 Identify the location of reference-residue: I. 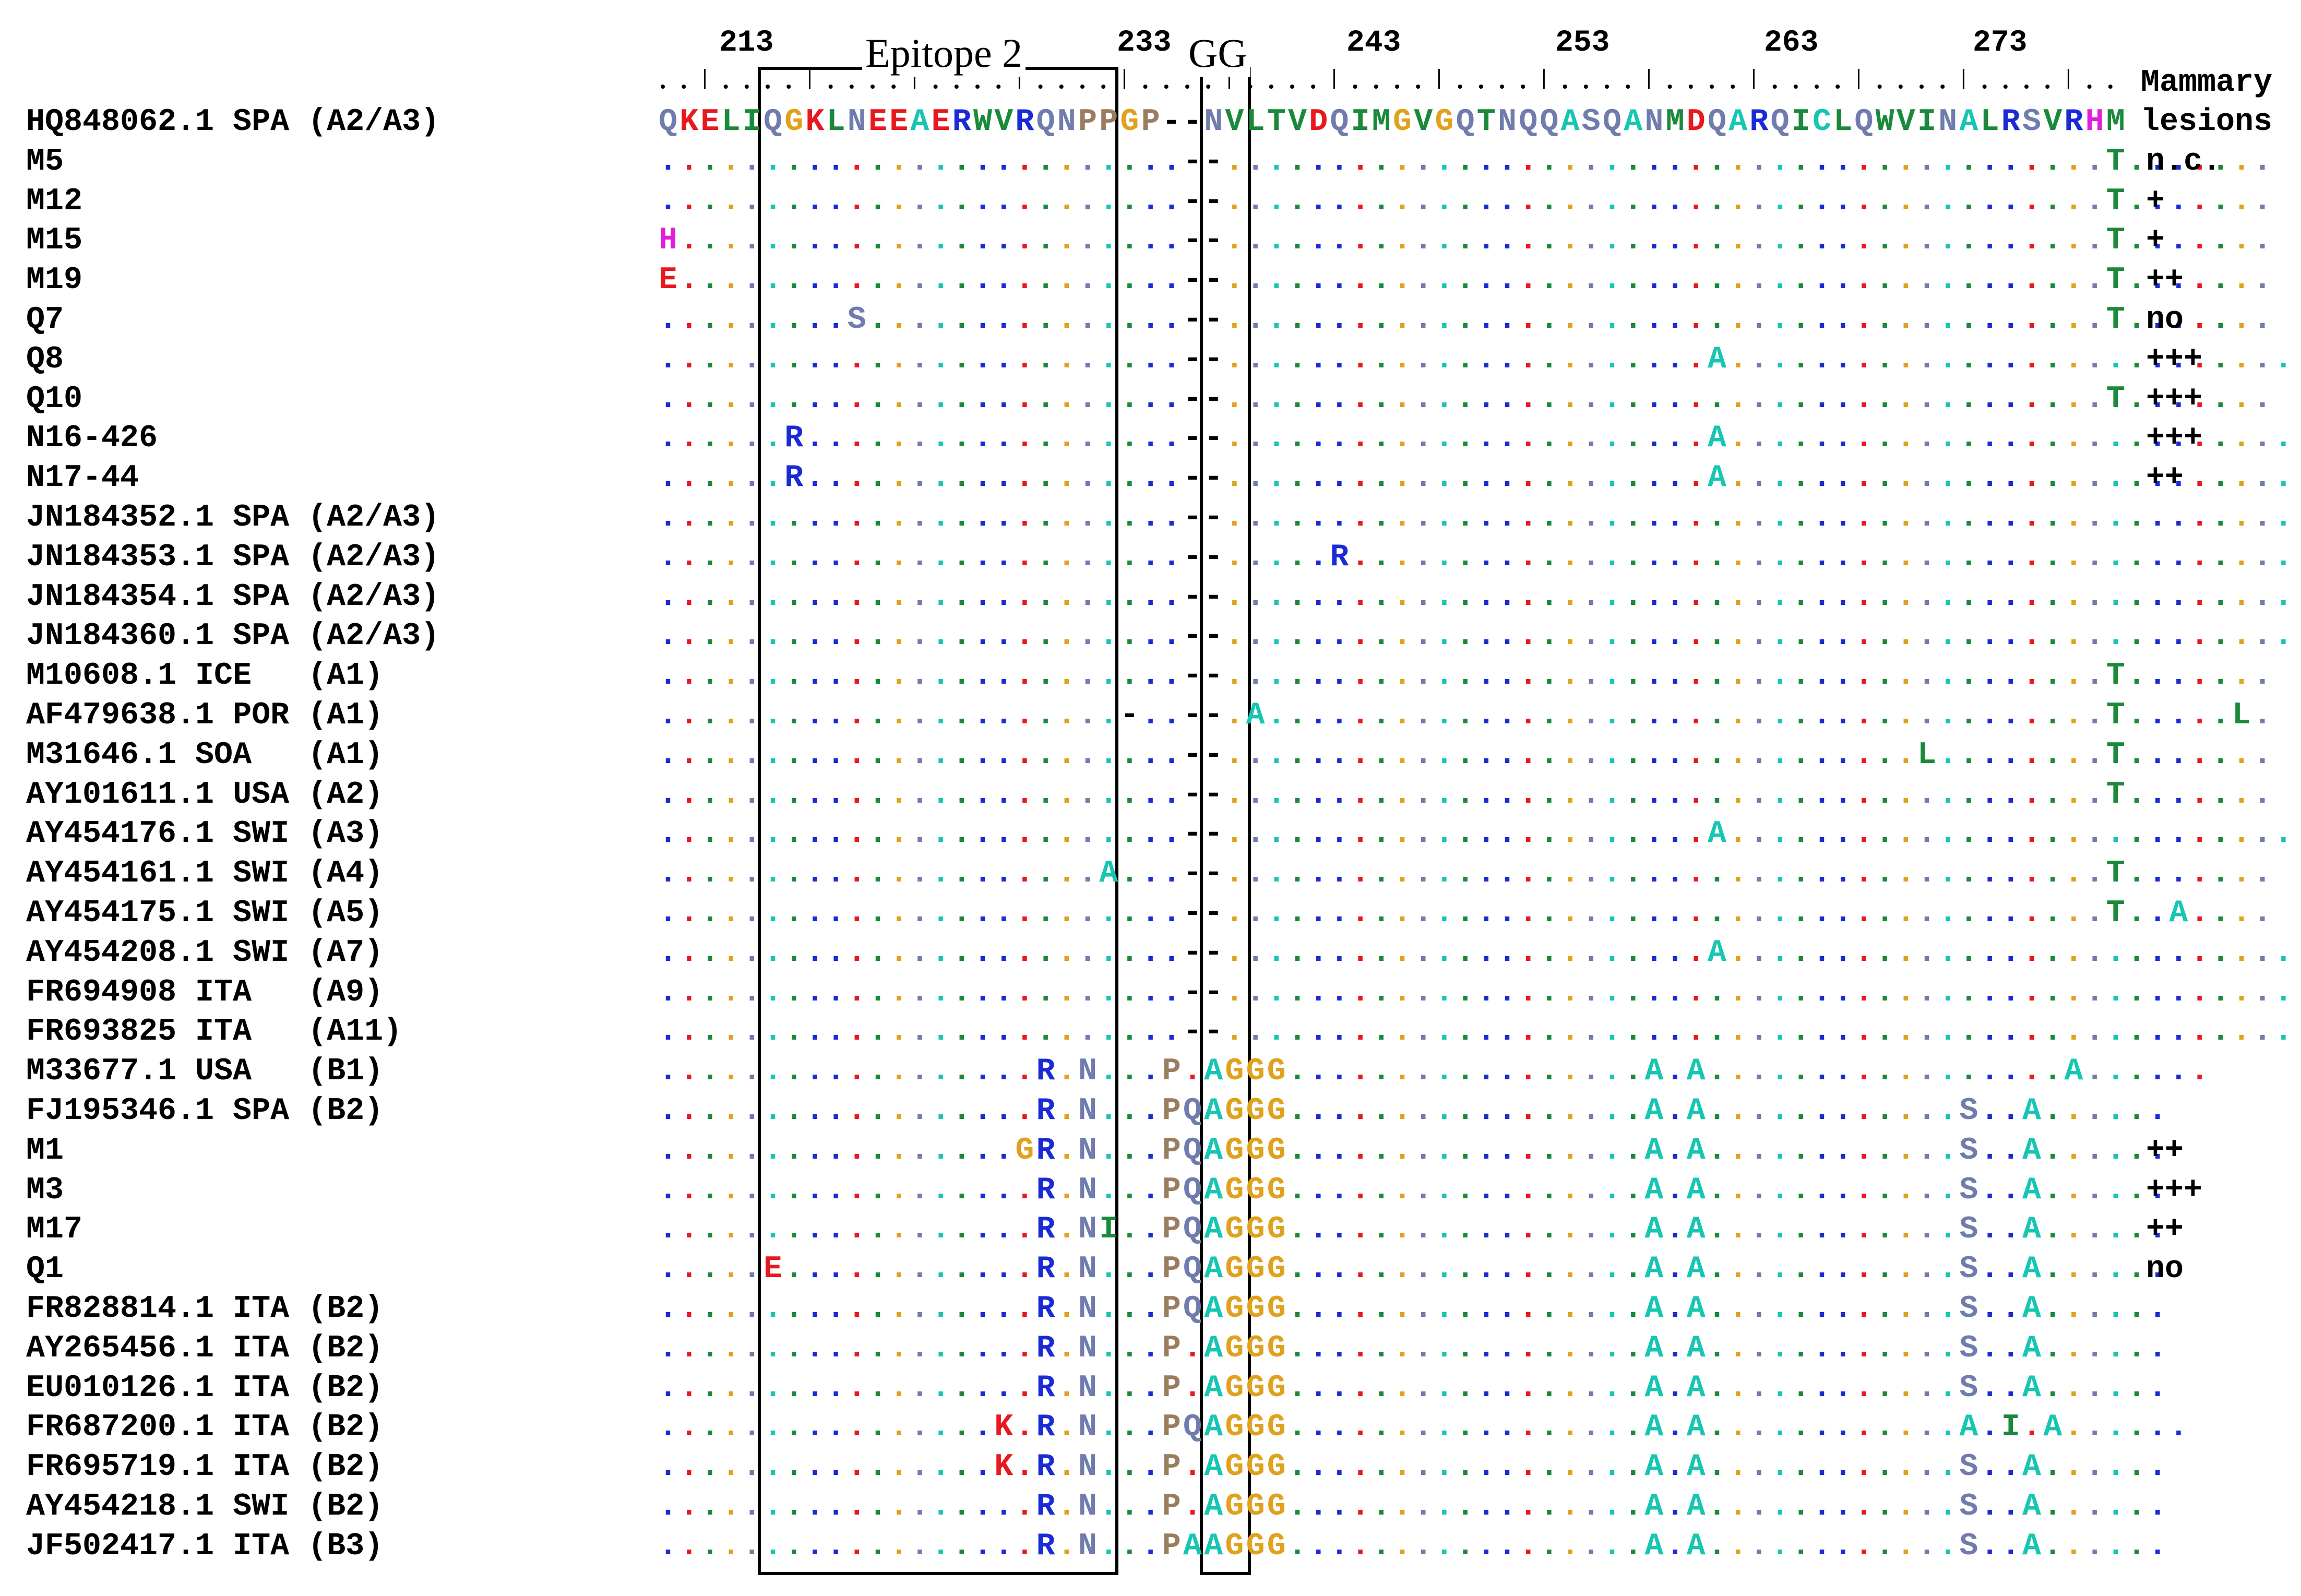
(751, 122).